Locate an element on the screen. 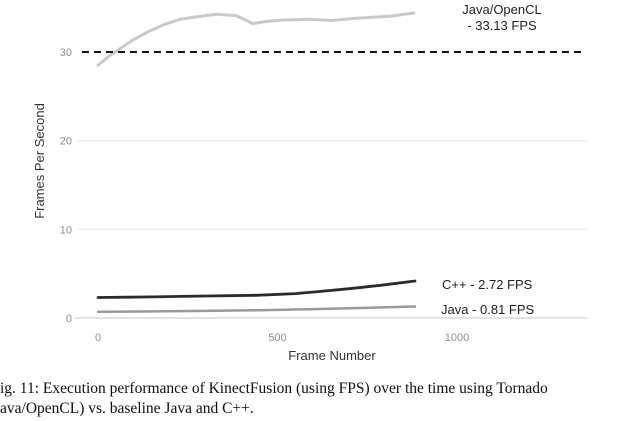  x-tick-label-500: 500 is located at coordinates (277, 338).